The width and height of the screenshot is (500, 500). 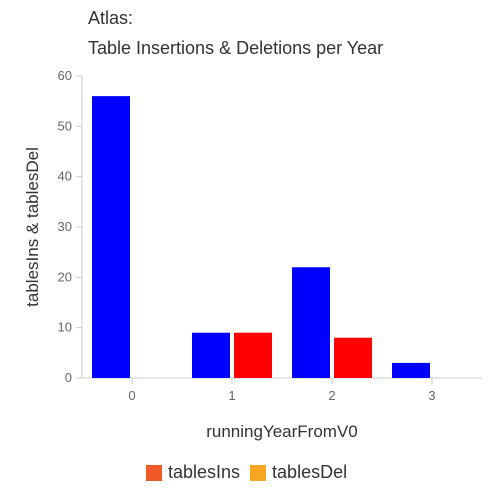 What do you see at coordinates (65, 75) in the screenshot?
I see `y-tick-label: 60` at bounding box center [65, 75].